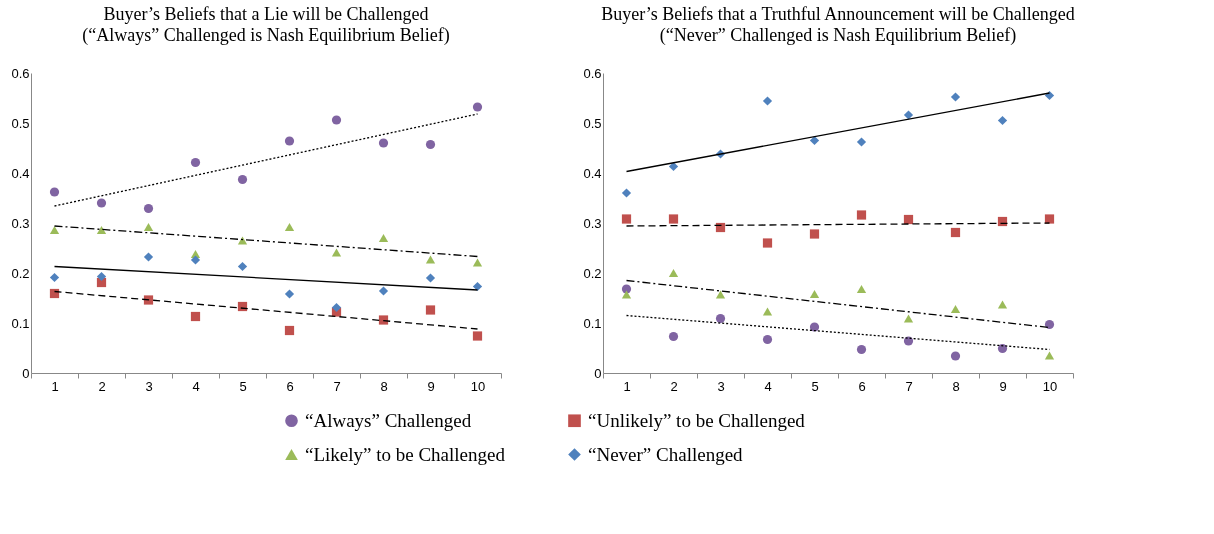 The height and width of the screenshot is (534, 1214). What do you see at coordinates (266, 14) in the screenshot?
I see `chart-title: Buyer’s Beliefs that a Lie will be Challenged` at bounding box center [266, 14].